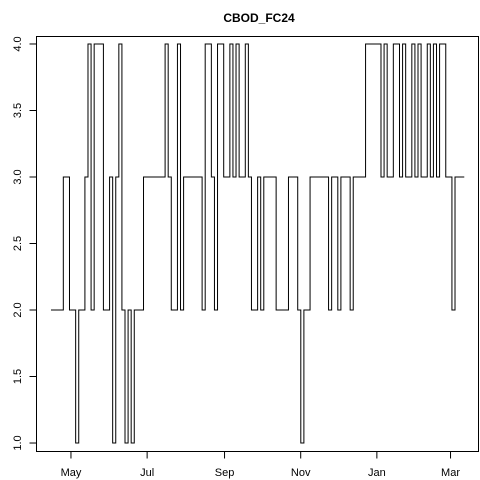 Image resolution: width=480 pixels, height=480 pixels. Describe the element at coordinates (18, 376) in the screenshot. I see `y-tick-label: 1.5` at that location.